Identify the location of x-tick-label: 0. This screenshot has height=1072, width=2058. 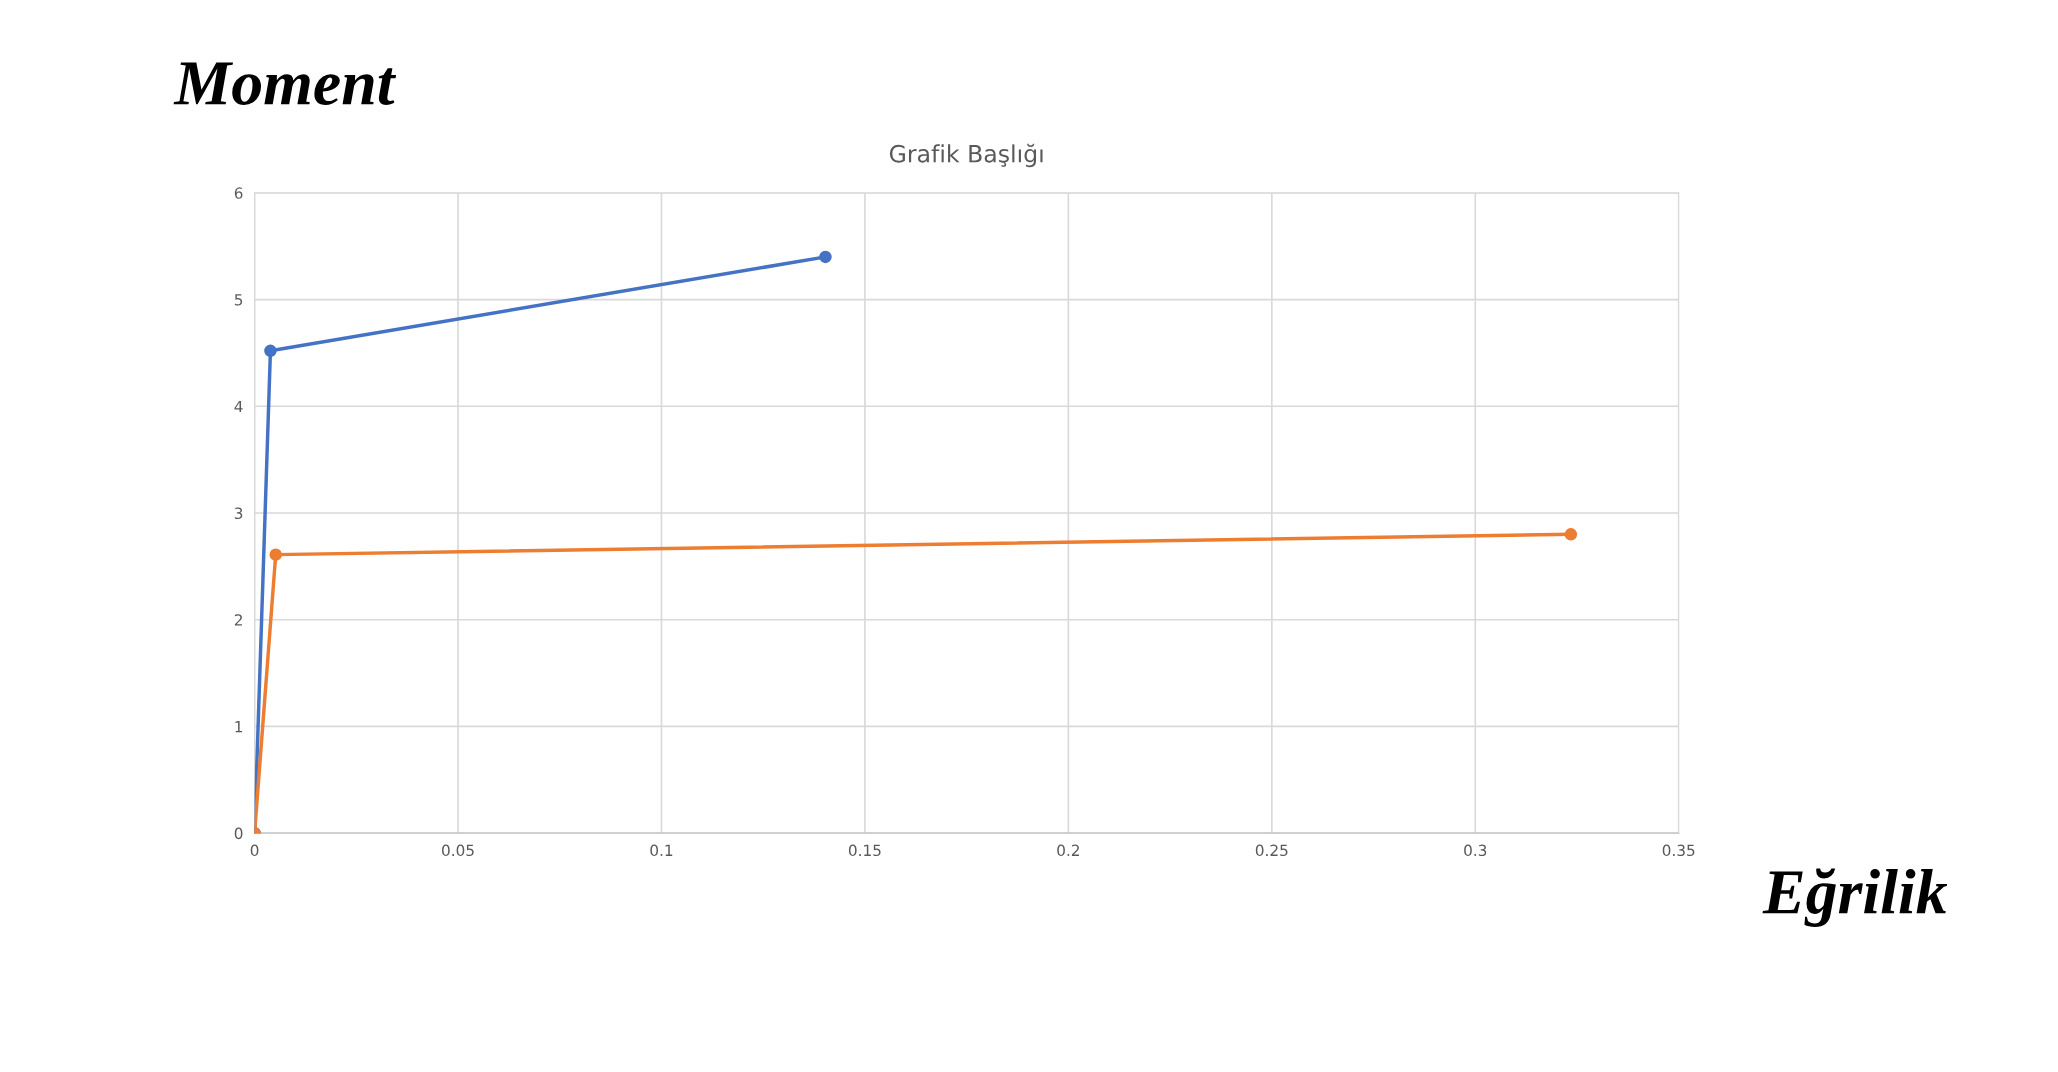
(254, 850).